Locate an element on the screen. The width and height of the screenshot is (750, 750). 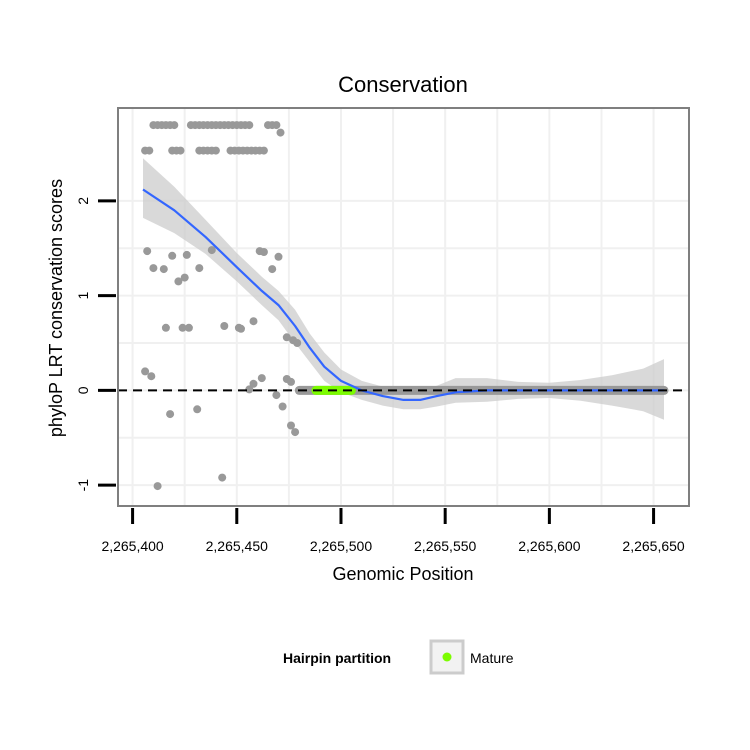
x-tick-label: 2,265,400 is located at coordinates (132, 546).